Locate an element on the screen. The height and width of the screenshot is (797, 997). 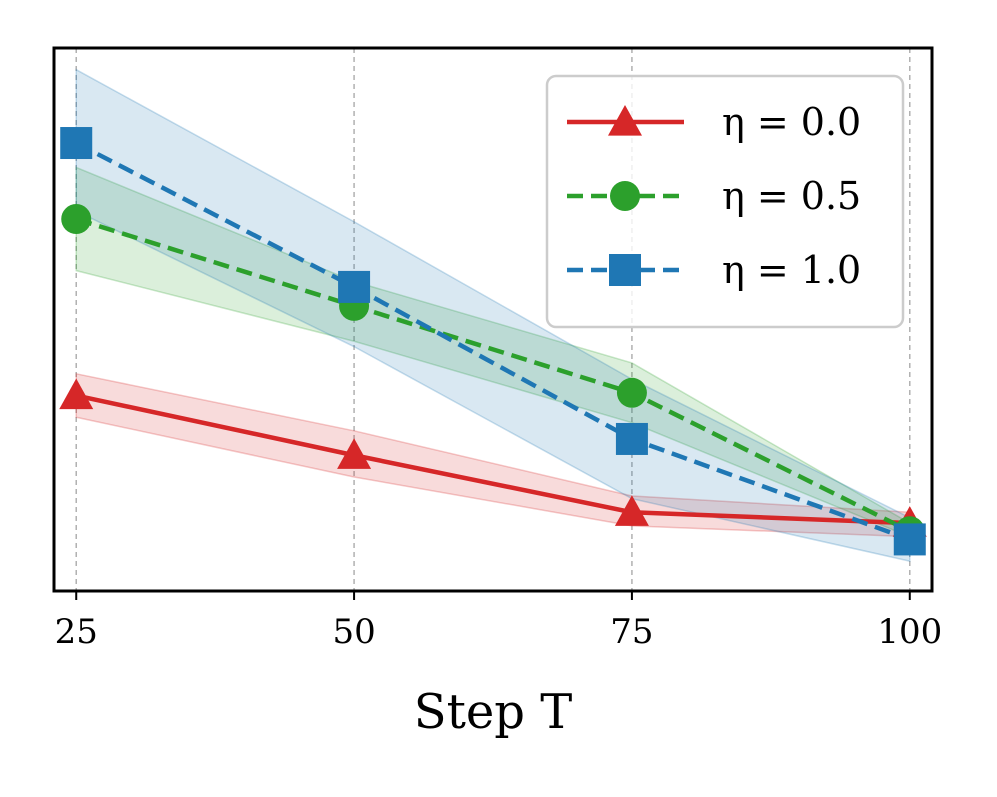
legend-marker-triangle is located at coordinates (625, 120).